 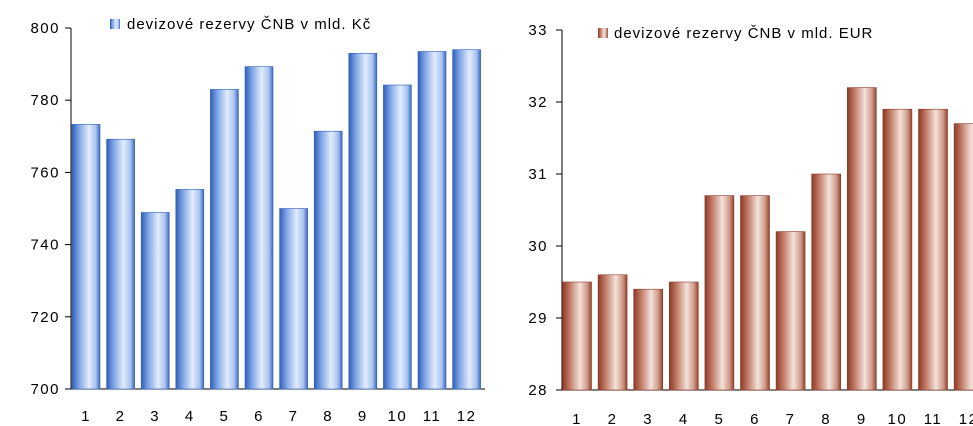 What do you see at coordinates (648, 418) in the screenshot?
I see `x-tick-label-eur: 3` at bounding box center [648, 418].